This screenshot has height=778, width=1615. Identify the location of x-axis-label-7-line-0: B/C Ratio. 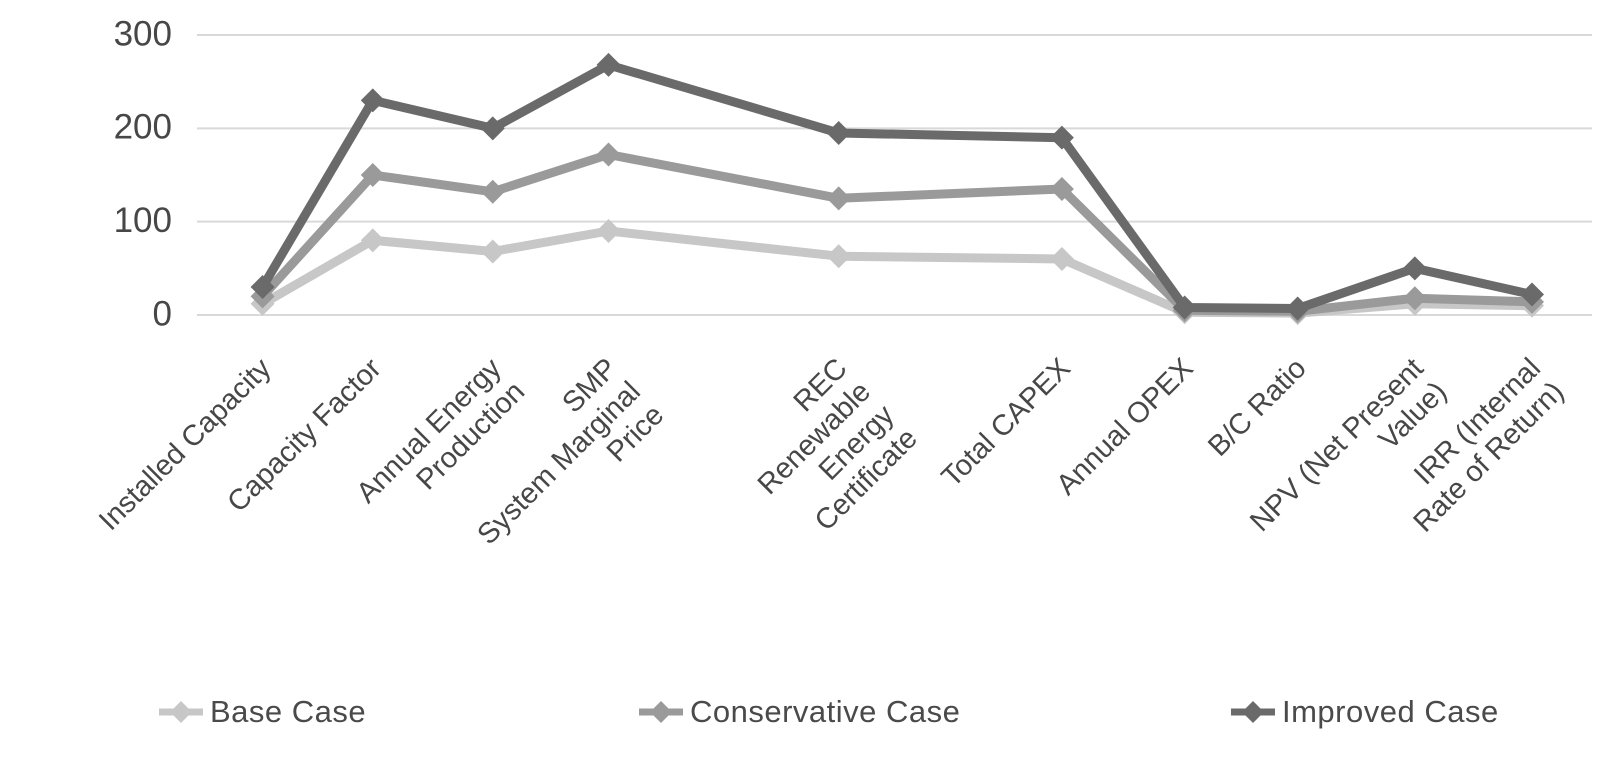
(1257, 407).